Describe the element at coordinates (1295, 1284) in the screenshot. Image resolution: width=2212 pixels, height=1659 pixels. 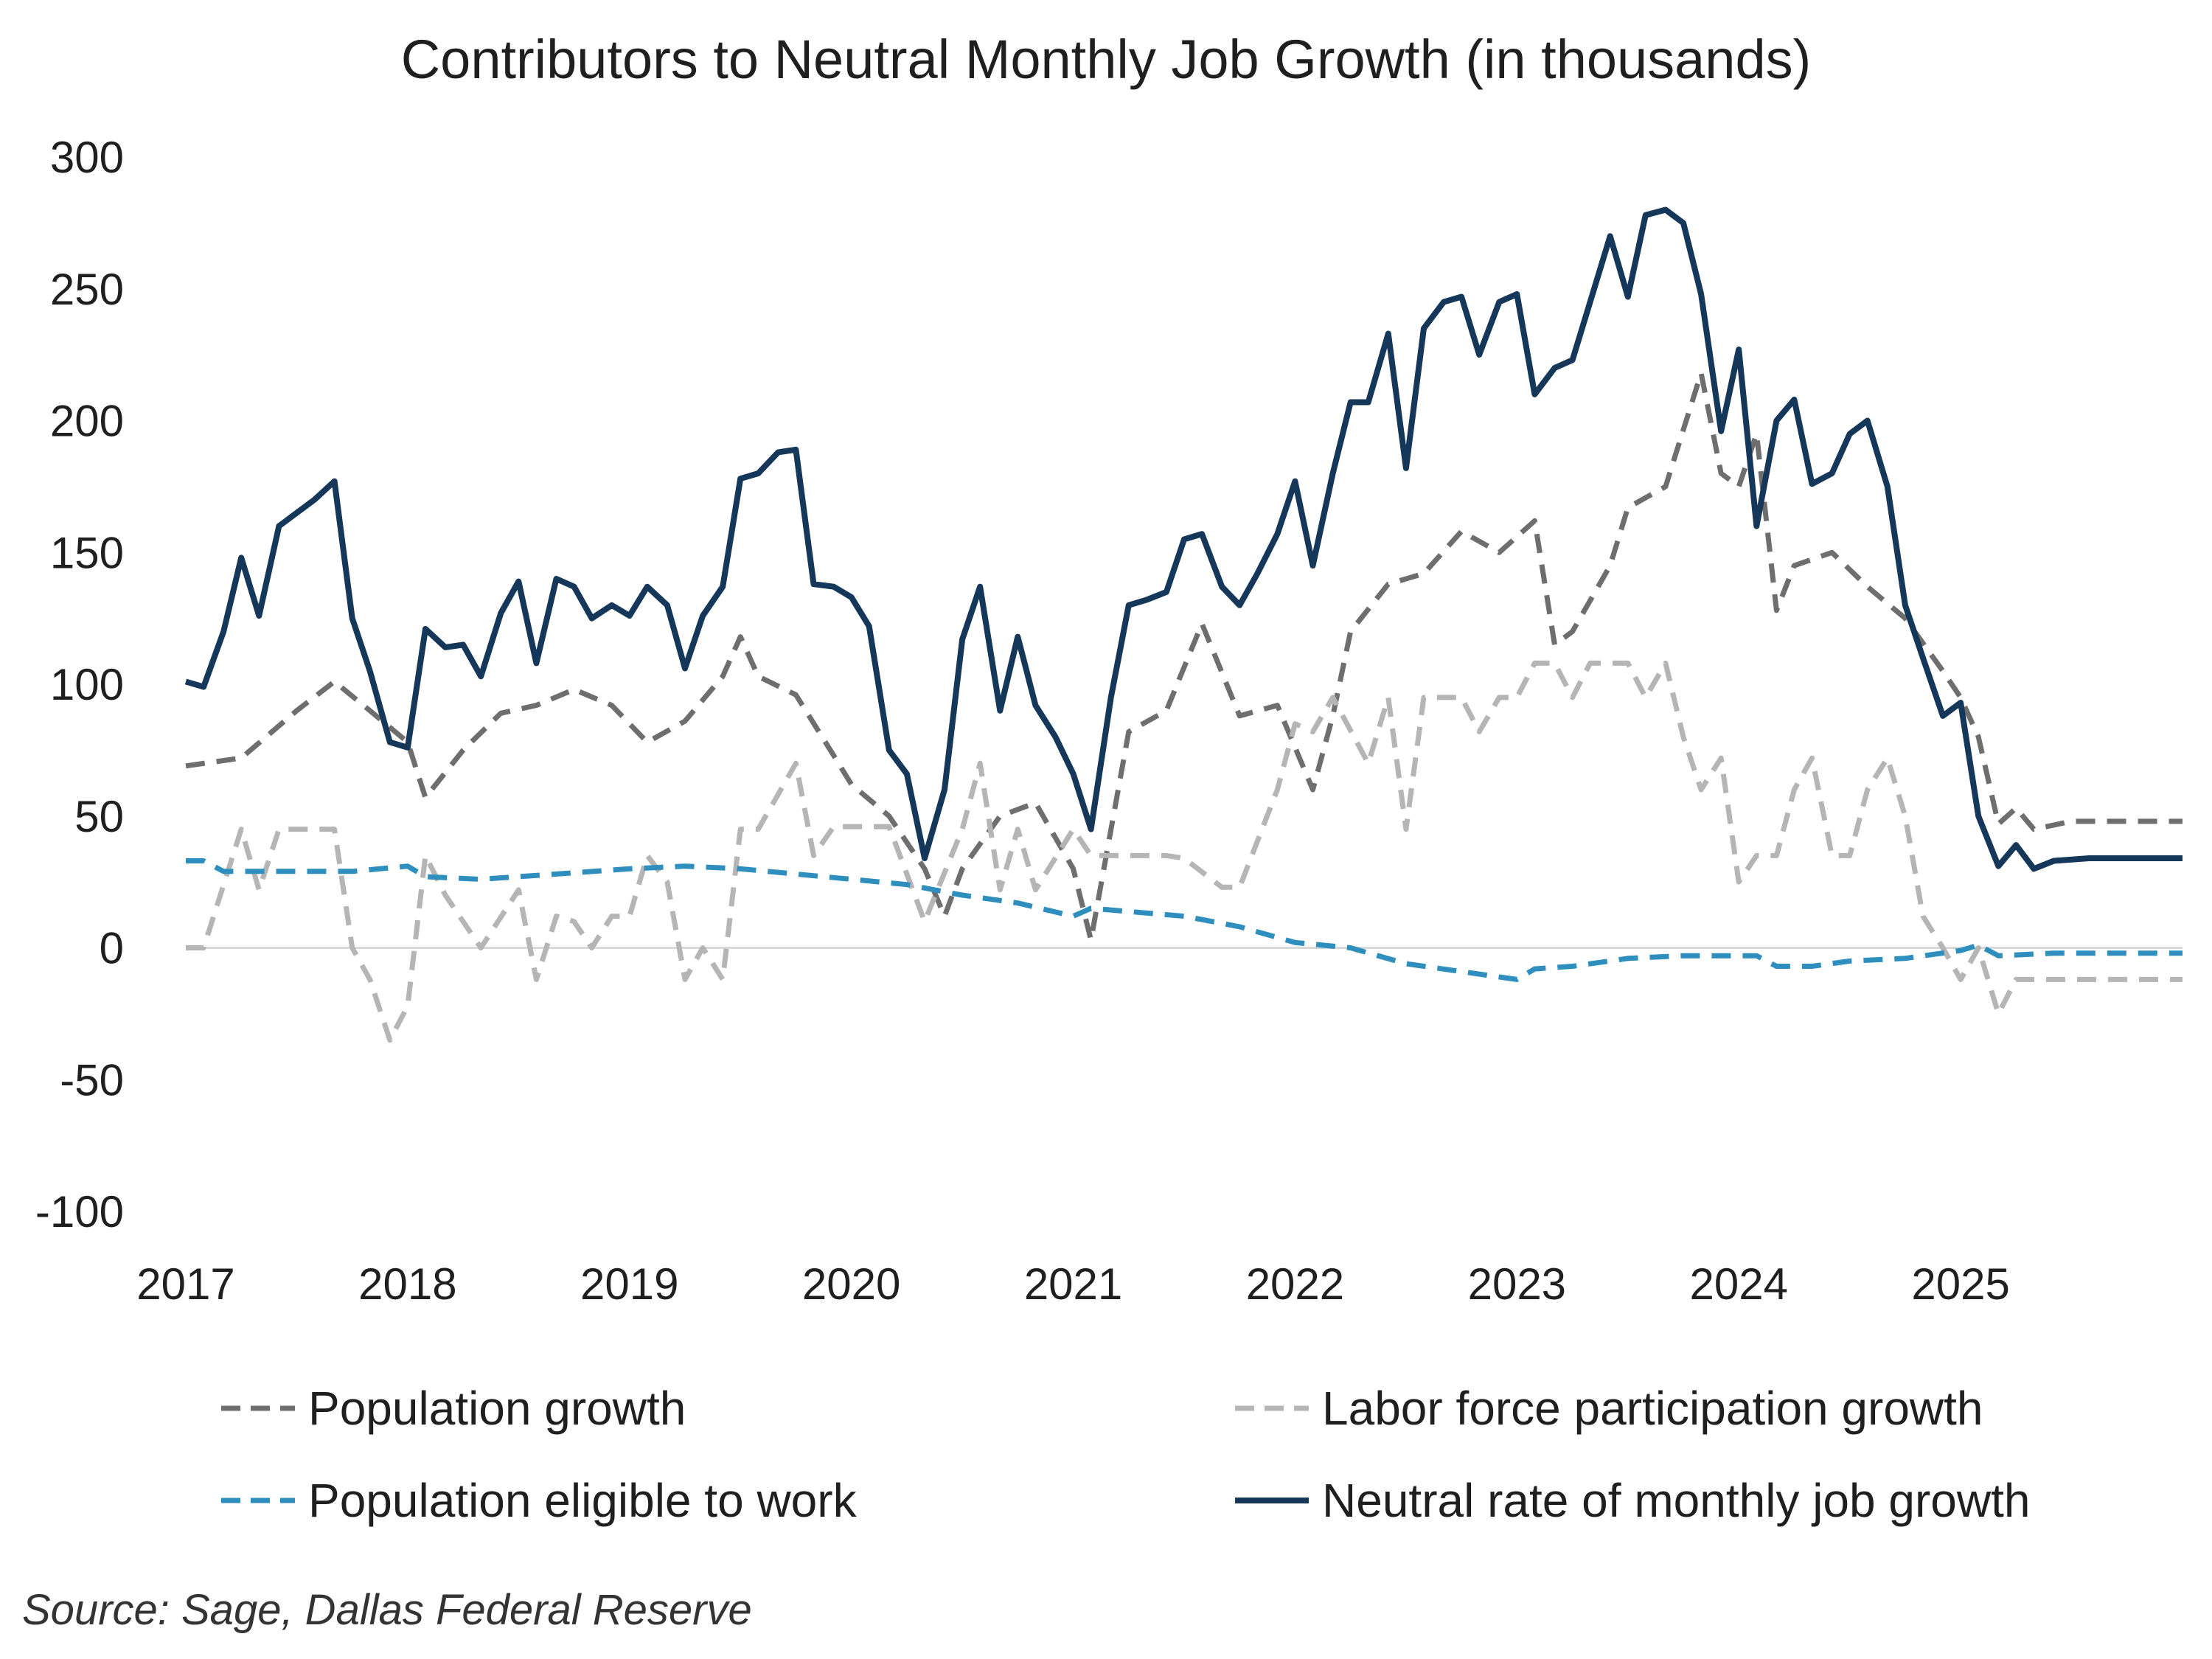
I see `x-tick-label: 2022` at that location.